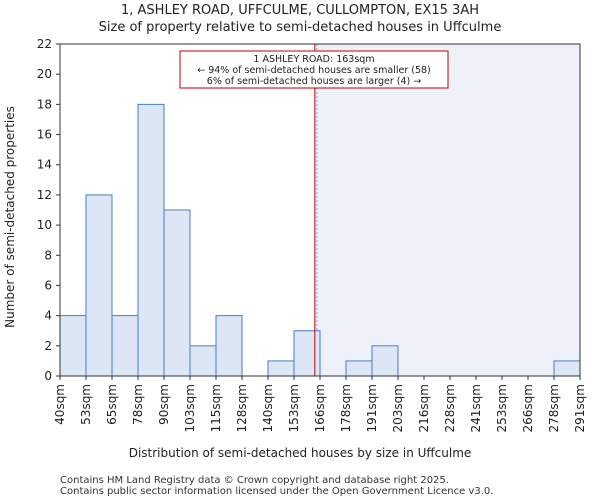 The width and height of the screenshot is (600, 500). I want to click on x-tick-label: 216sqm, so click(424, 408).